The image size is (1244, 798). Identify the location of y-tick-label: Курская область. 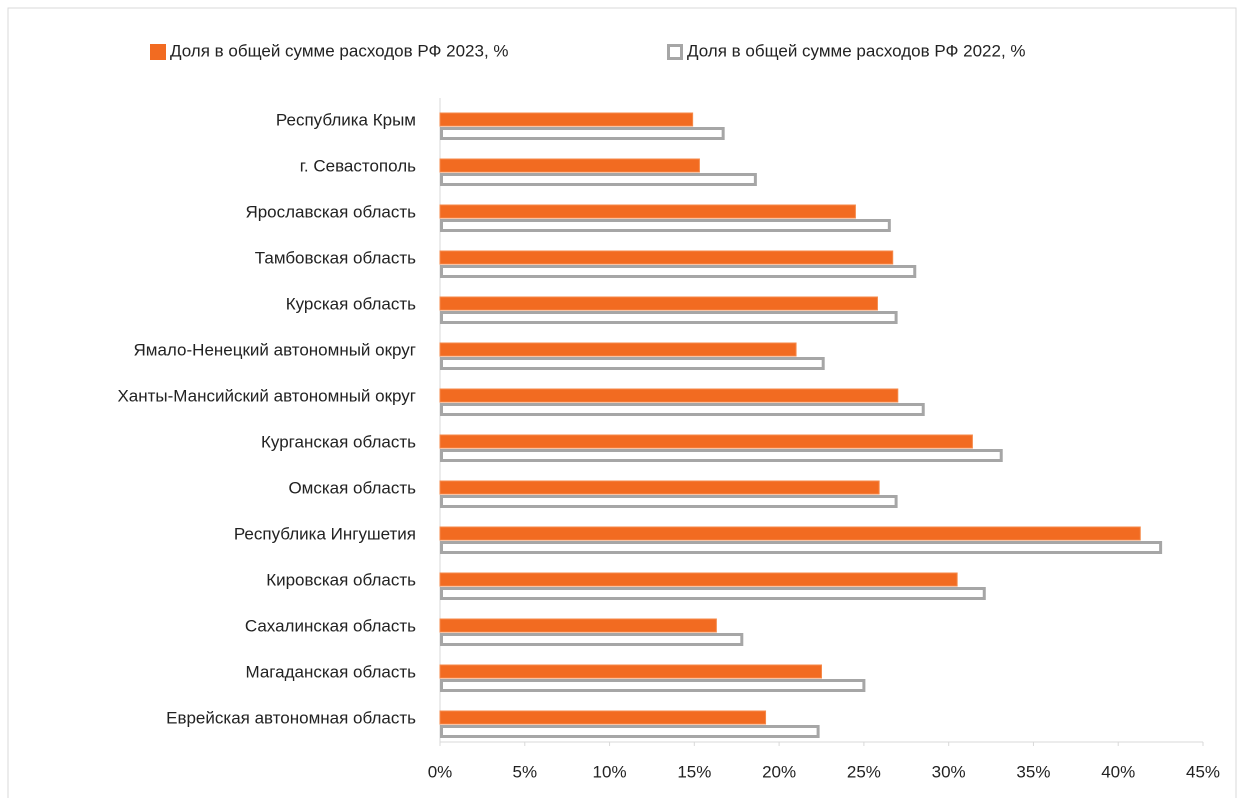
(351, 303).